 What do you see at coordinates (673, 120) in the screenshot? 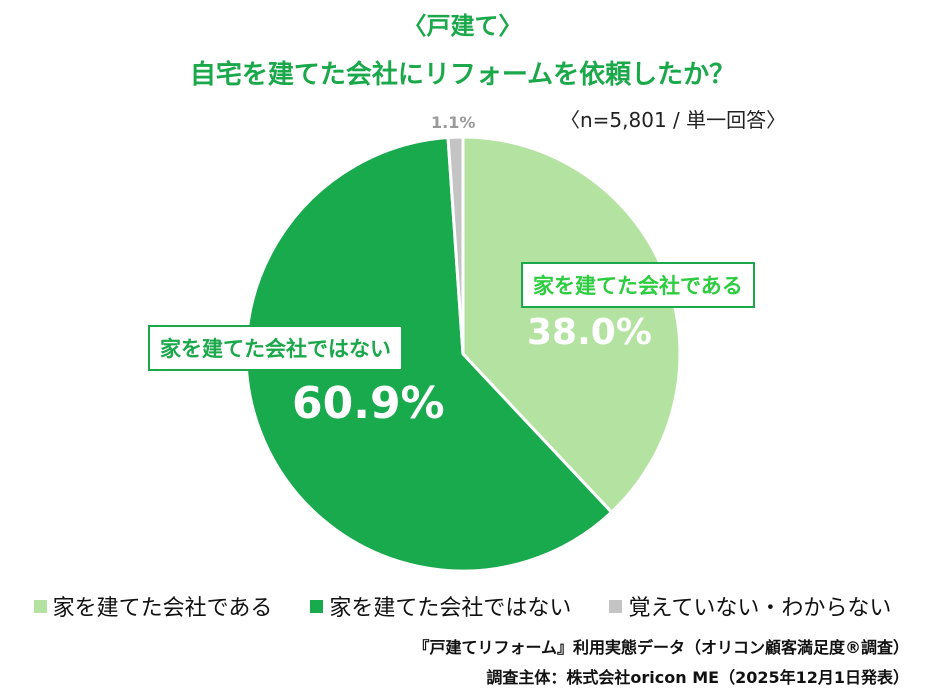
I see `sample-size-note: 〈n=5,801 / 単一回答〉` at bounding box center [673, 120].